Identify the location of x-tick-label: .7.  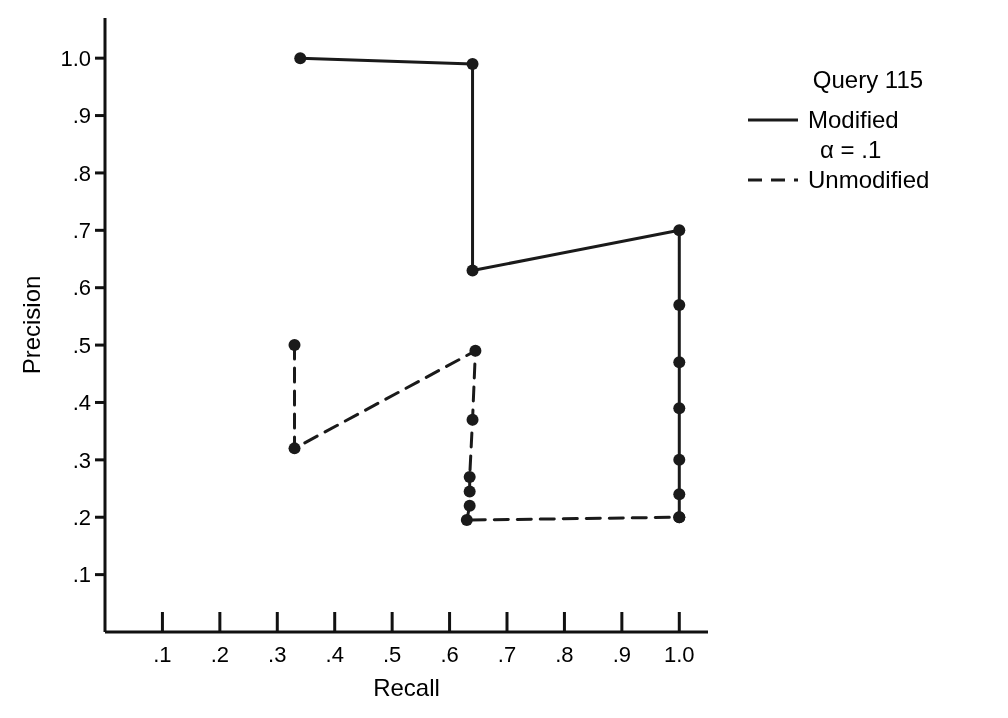
(507, 654).